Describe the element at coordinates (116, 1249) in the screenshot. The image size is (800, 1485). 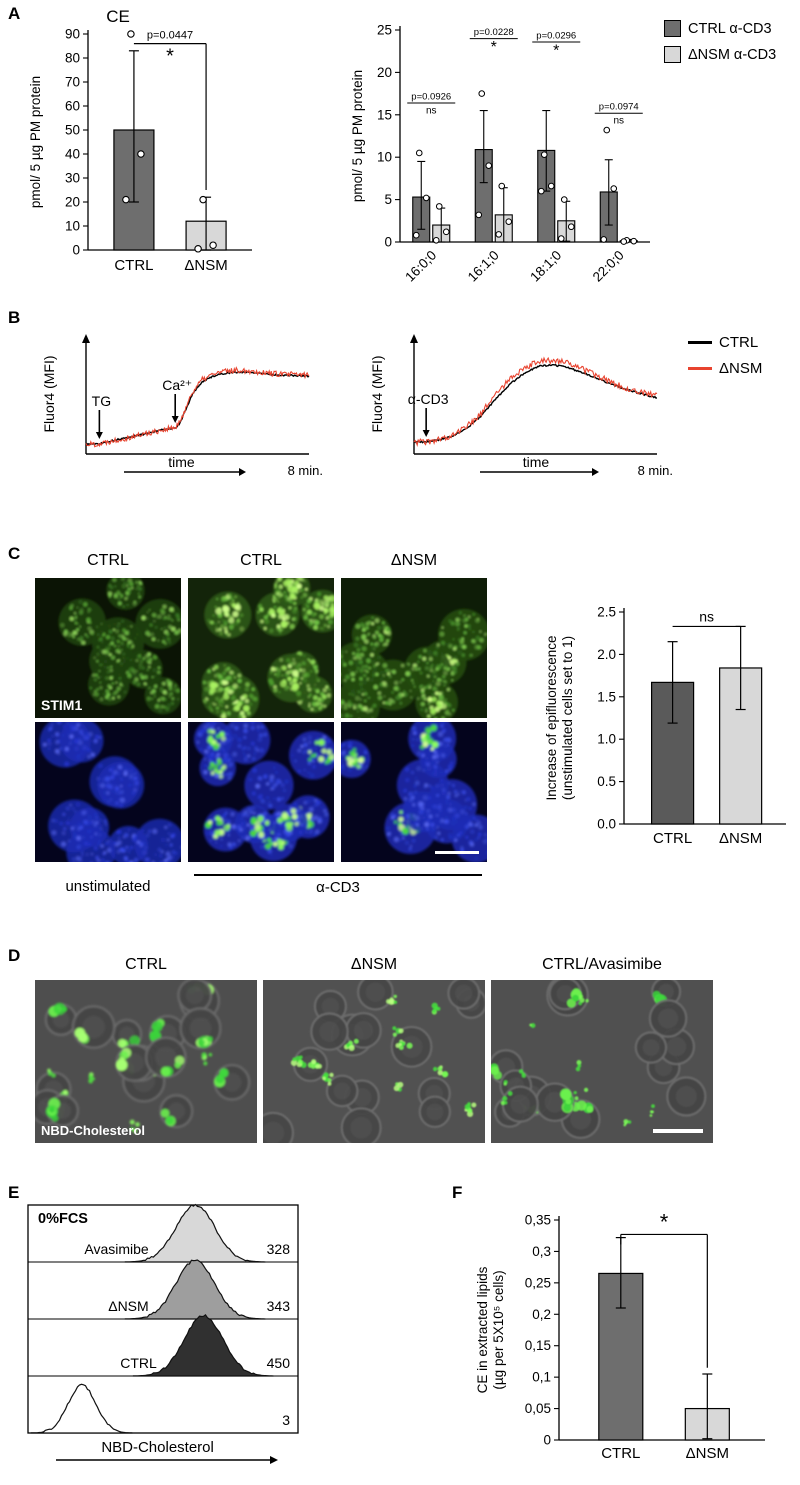
I see `svg-text: Avasimibe` at that location.